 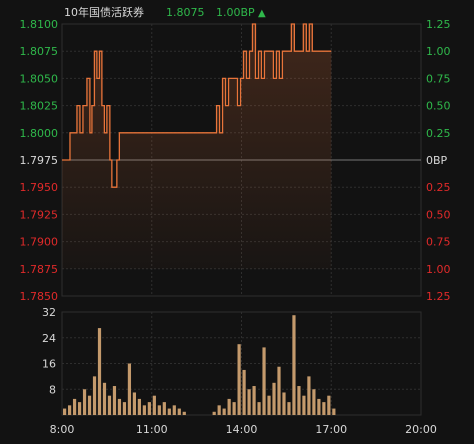 I want to click on change-bp: 1.00BP, so click(x=235, y=12).